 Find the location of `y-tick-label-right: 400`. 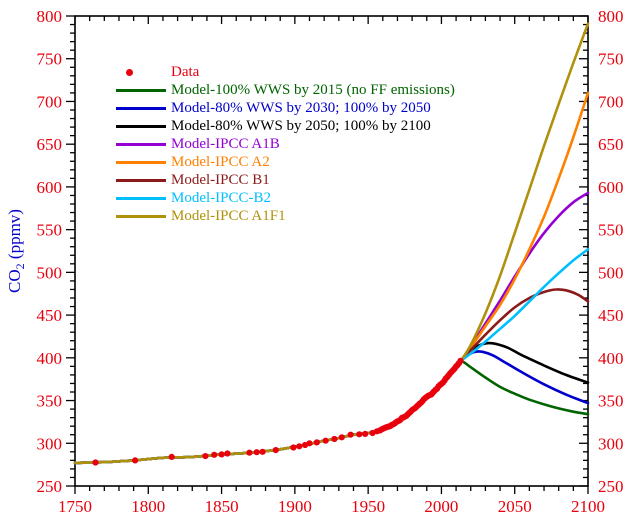

y-tick-label-right: 400 is located at coordinates (611, 358).